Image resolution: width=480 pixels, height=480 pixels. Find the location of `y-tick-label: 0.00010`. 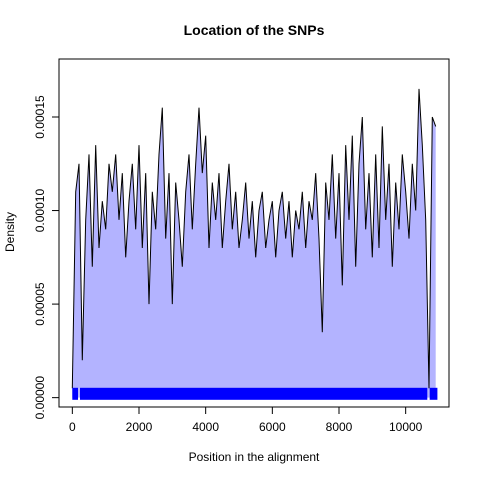

y-tick-label: 0.00010 is located at coordinates (40, 211).